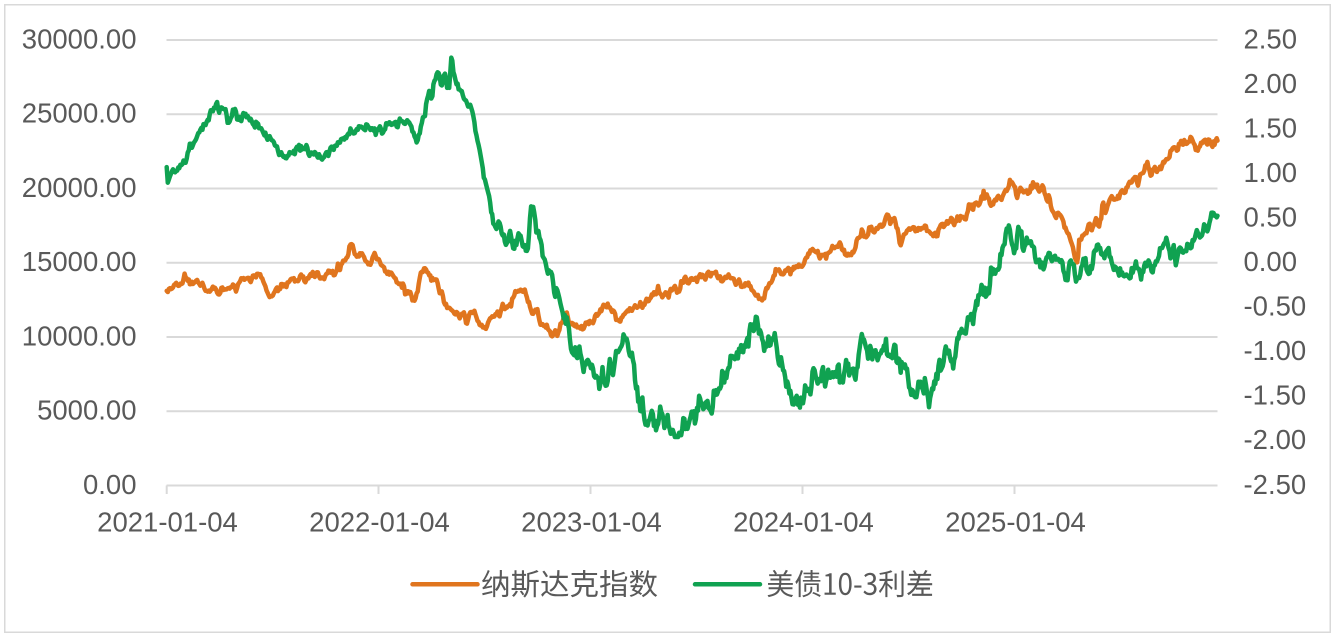 Image resolution: width=1336 pixels, height=638 pixels. I want to click on svg-text: 0.50, so click(1271, 217).